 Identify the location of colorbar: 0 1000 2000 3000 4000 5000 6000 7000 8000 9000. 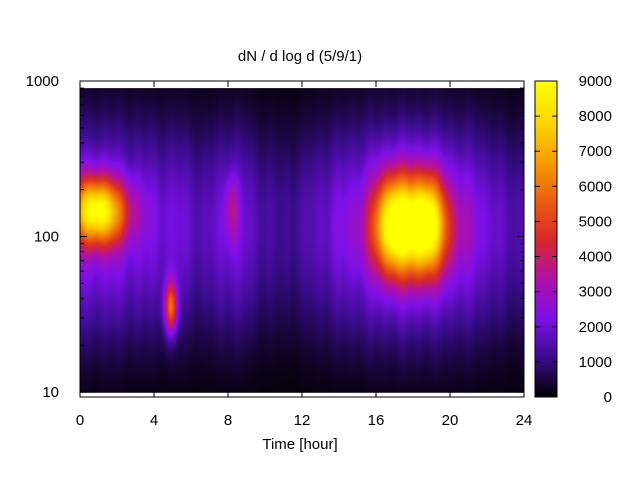
(573, 239).